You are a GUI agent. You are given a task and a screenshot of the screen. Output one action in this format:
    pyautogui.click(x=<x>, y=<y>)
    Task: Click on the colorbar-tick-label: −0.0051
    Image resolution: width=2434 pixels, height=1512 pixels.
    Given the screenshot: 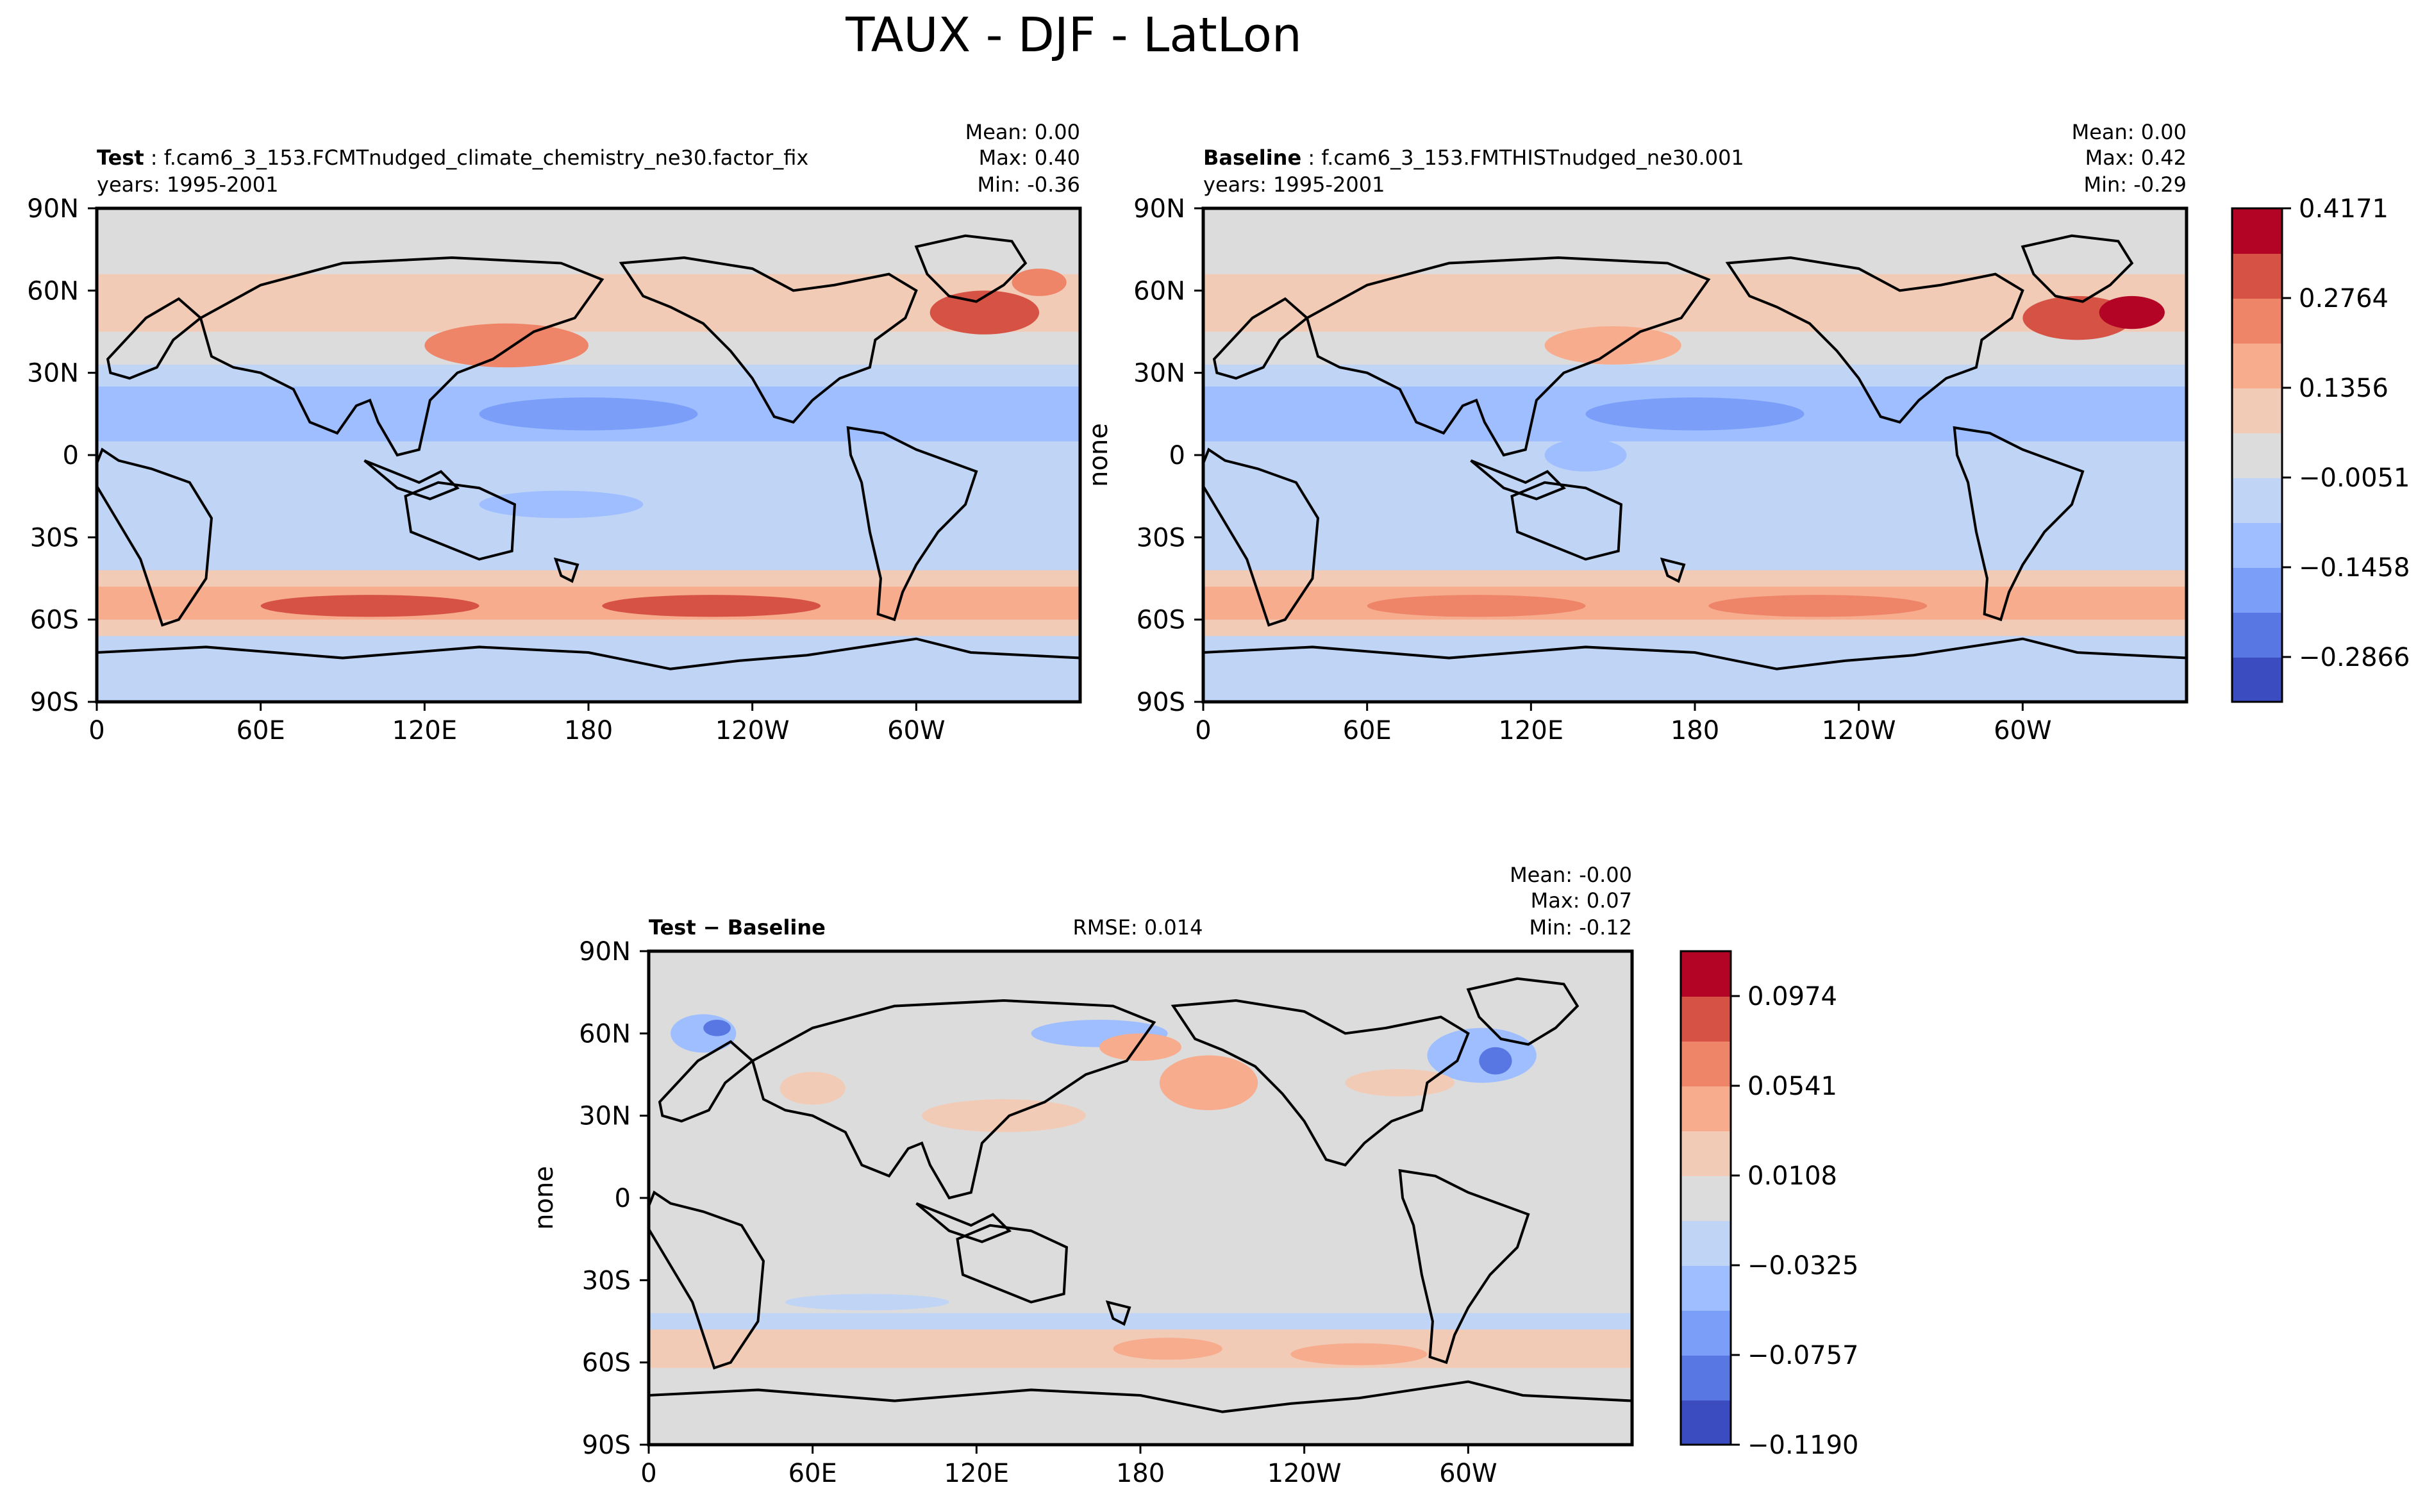 What is the action you would take?
    pyautogui.click(x=2355, y=478)
    